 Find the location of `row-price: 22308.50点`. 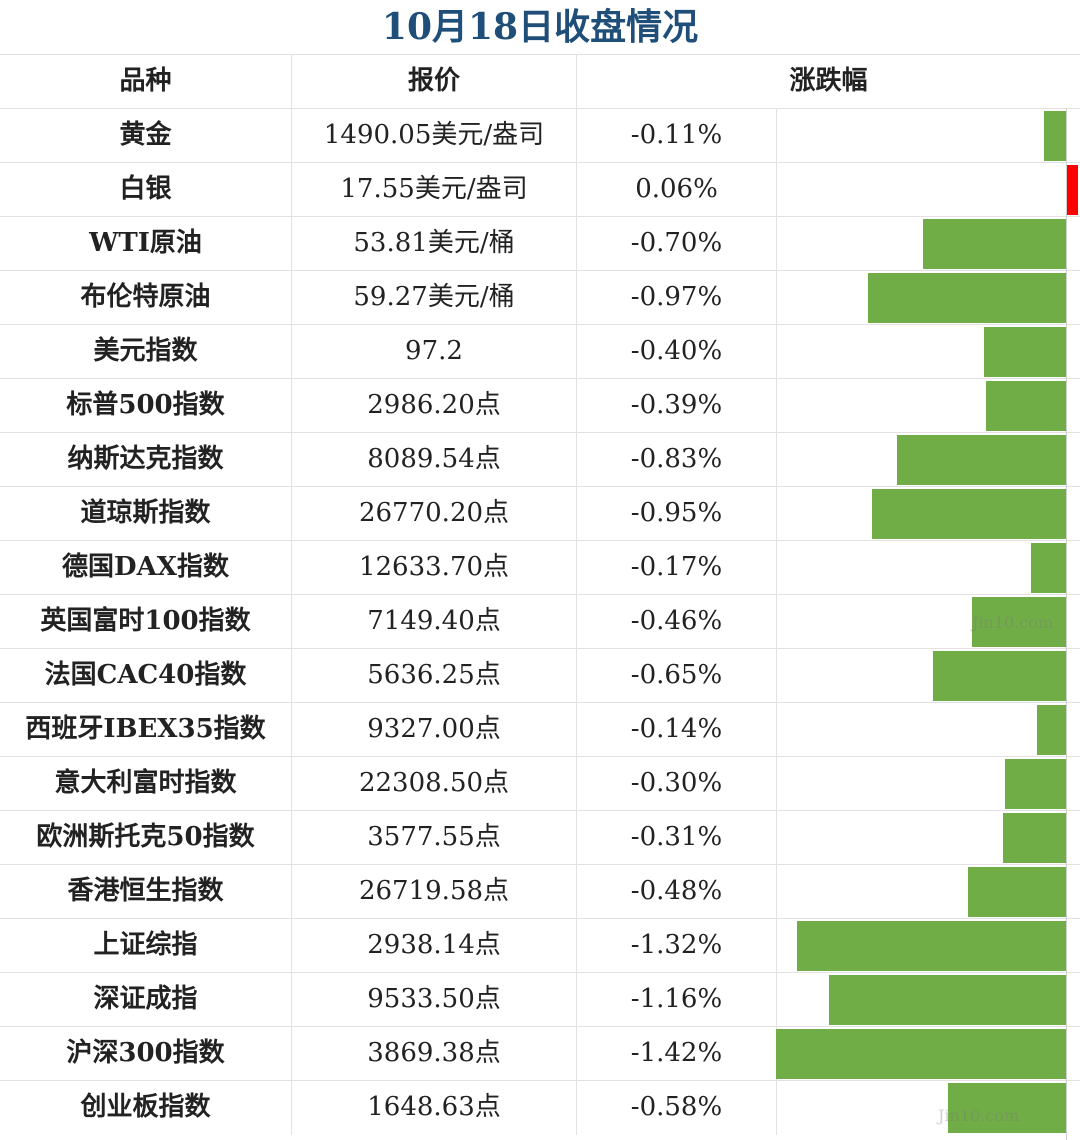

row-price: 22308.50点 is located at coordinates (434, 784).